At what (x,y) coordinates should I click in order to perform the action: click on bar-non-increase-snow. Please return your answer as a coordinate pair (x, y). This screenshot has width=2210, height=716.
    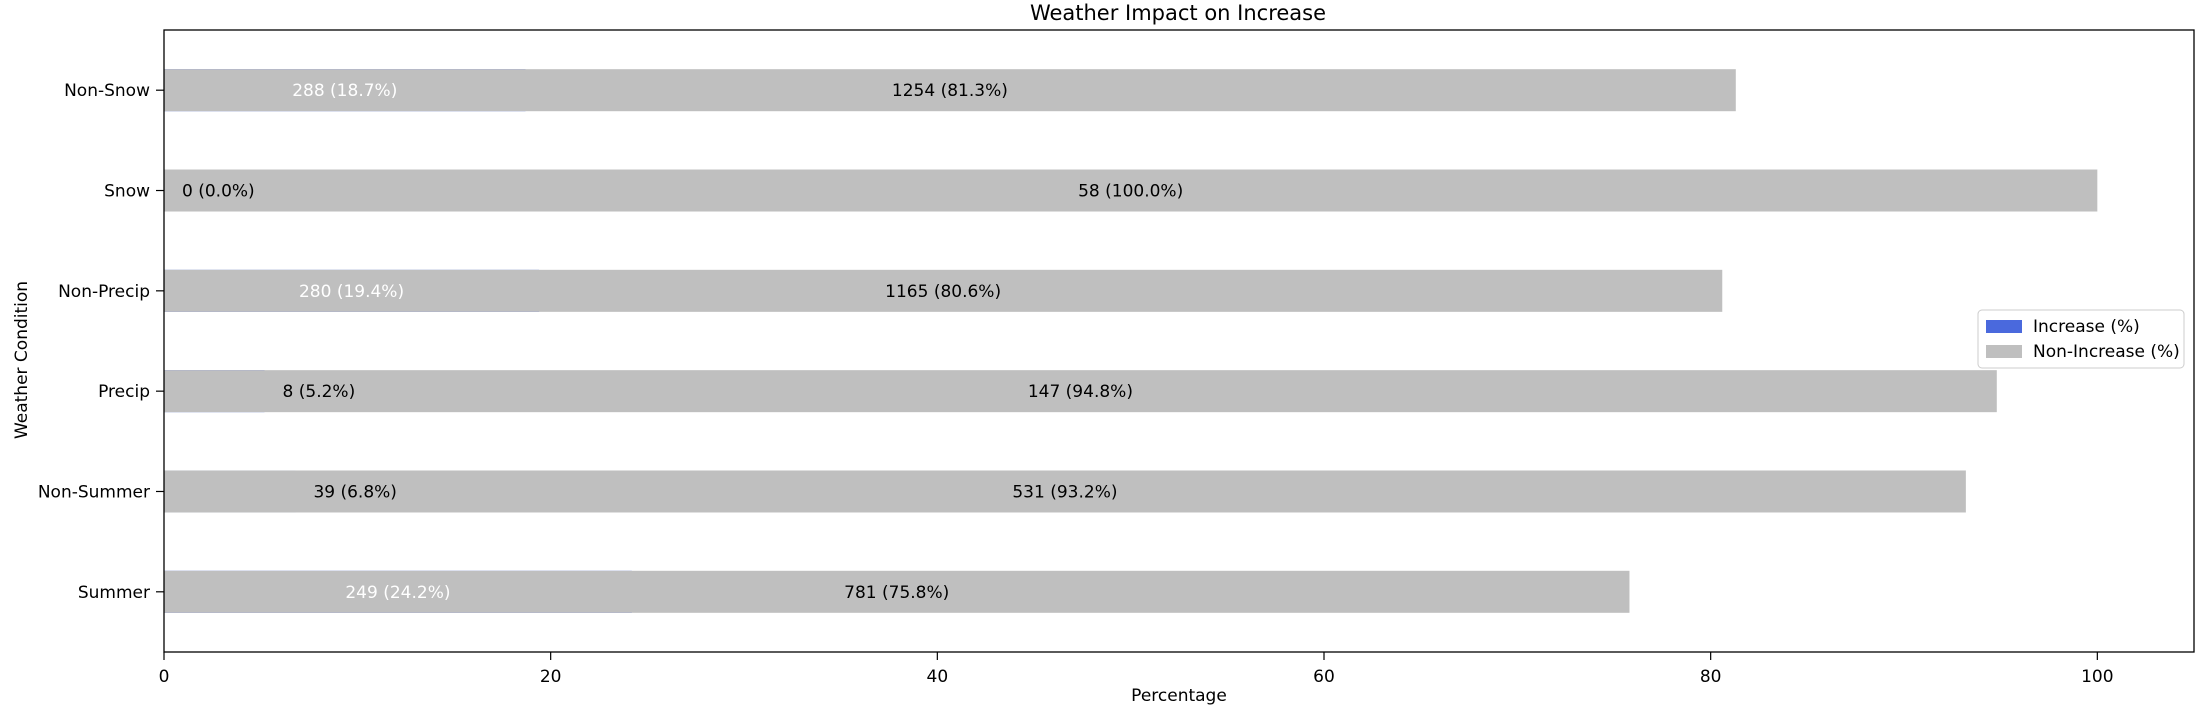
    Looking at the image, I should click on (1131, 190).